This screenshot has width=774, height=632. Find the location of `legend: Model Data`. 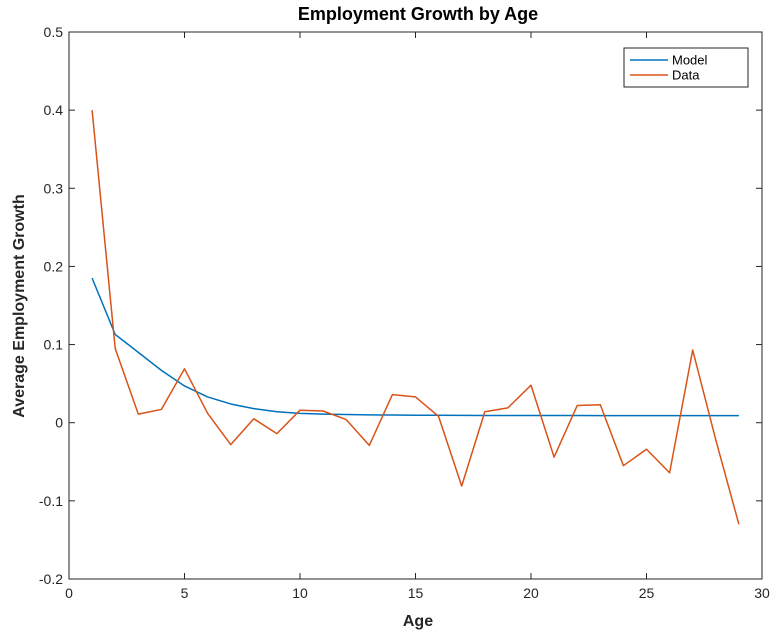

legend: Model Data is located at coordinates (686, 67).